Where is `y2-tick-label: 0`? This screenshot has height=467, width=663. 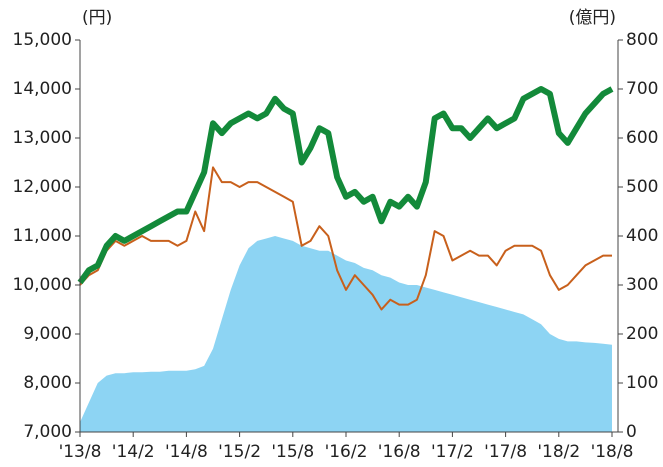 y2-tick-label: 0 is located at coordinates (631, 432).